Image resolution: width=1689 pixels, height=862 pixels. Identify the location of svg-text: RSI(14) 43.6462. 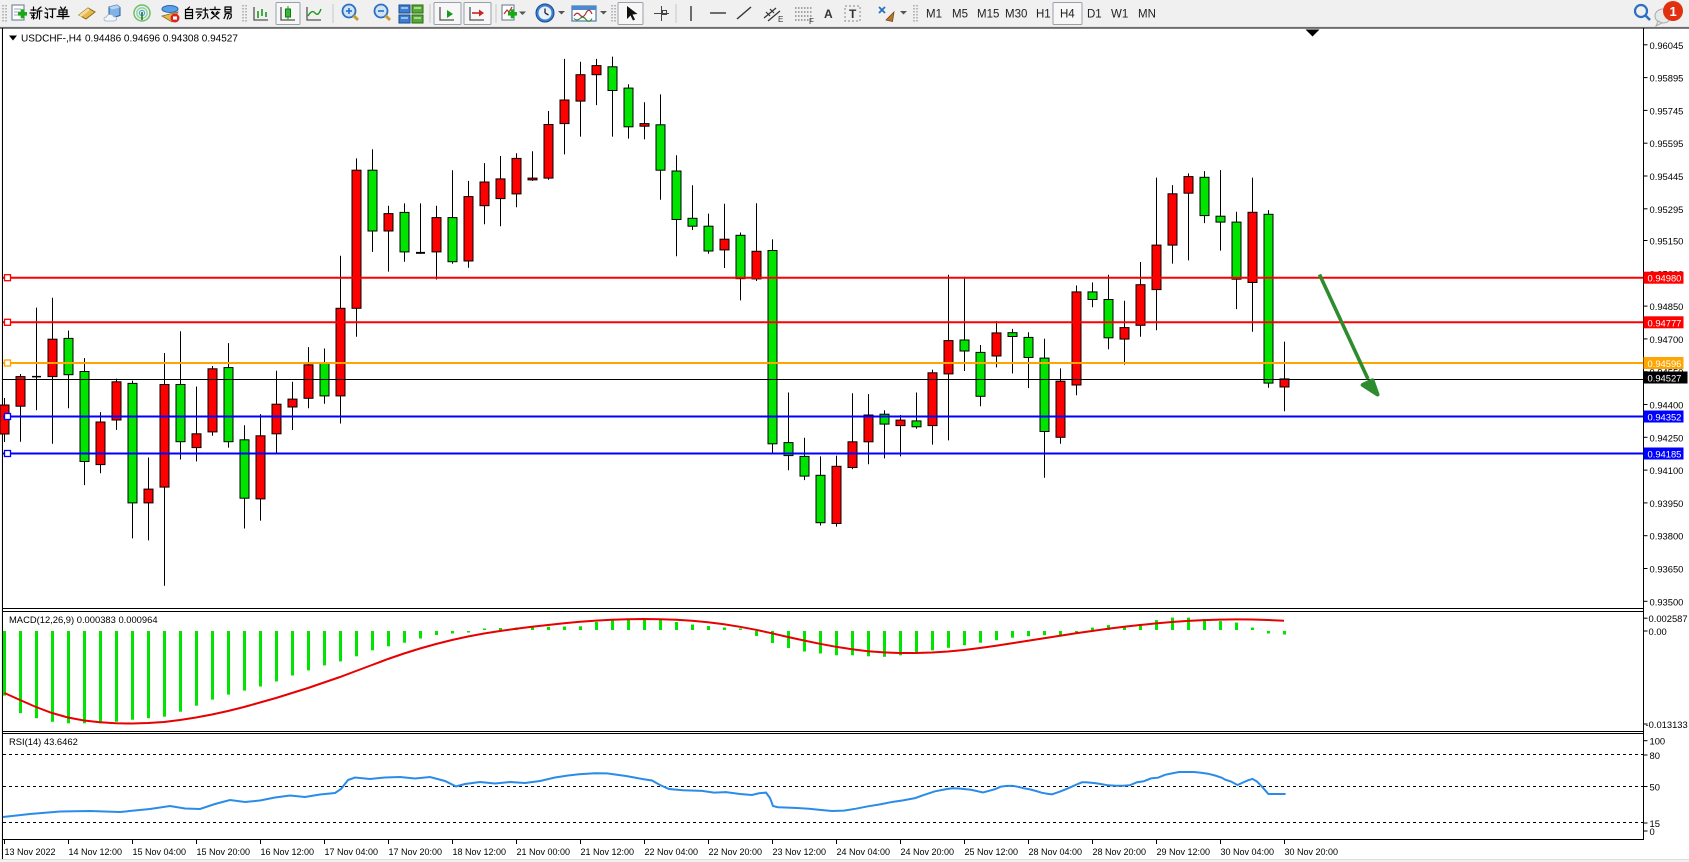
(43, 741).